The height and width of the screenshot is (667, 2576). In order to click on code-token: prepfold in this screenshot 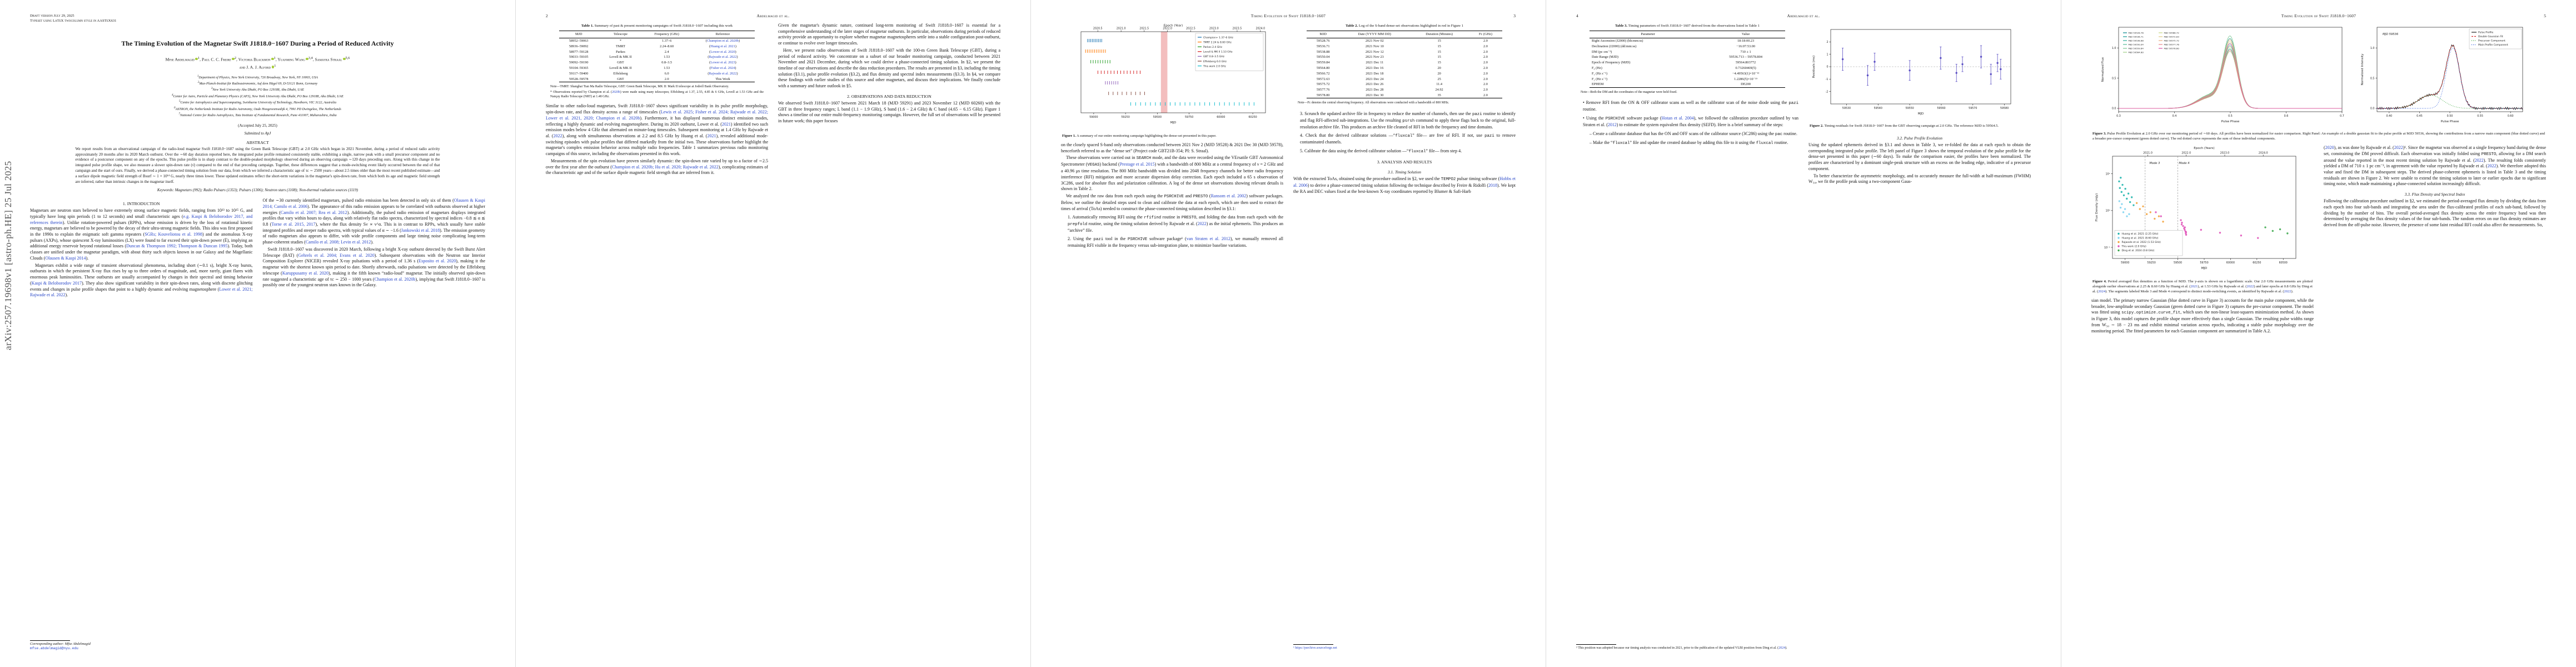, I will do `click(1078, 224)`.